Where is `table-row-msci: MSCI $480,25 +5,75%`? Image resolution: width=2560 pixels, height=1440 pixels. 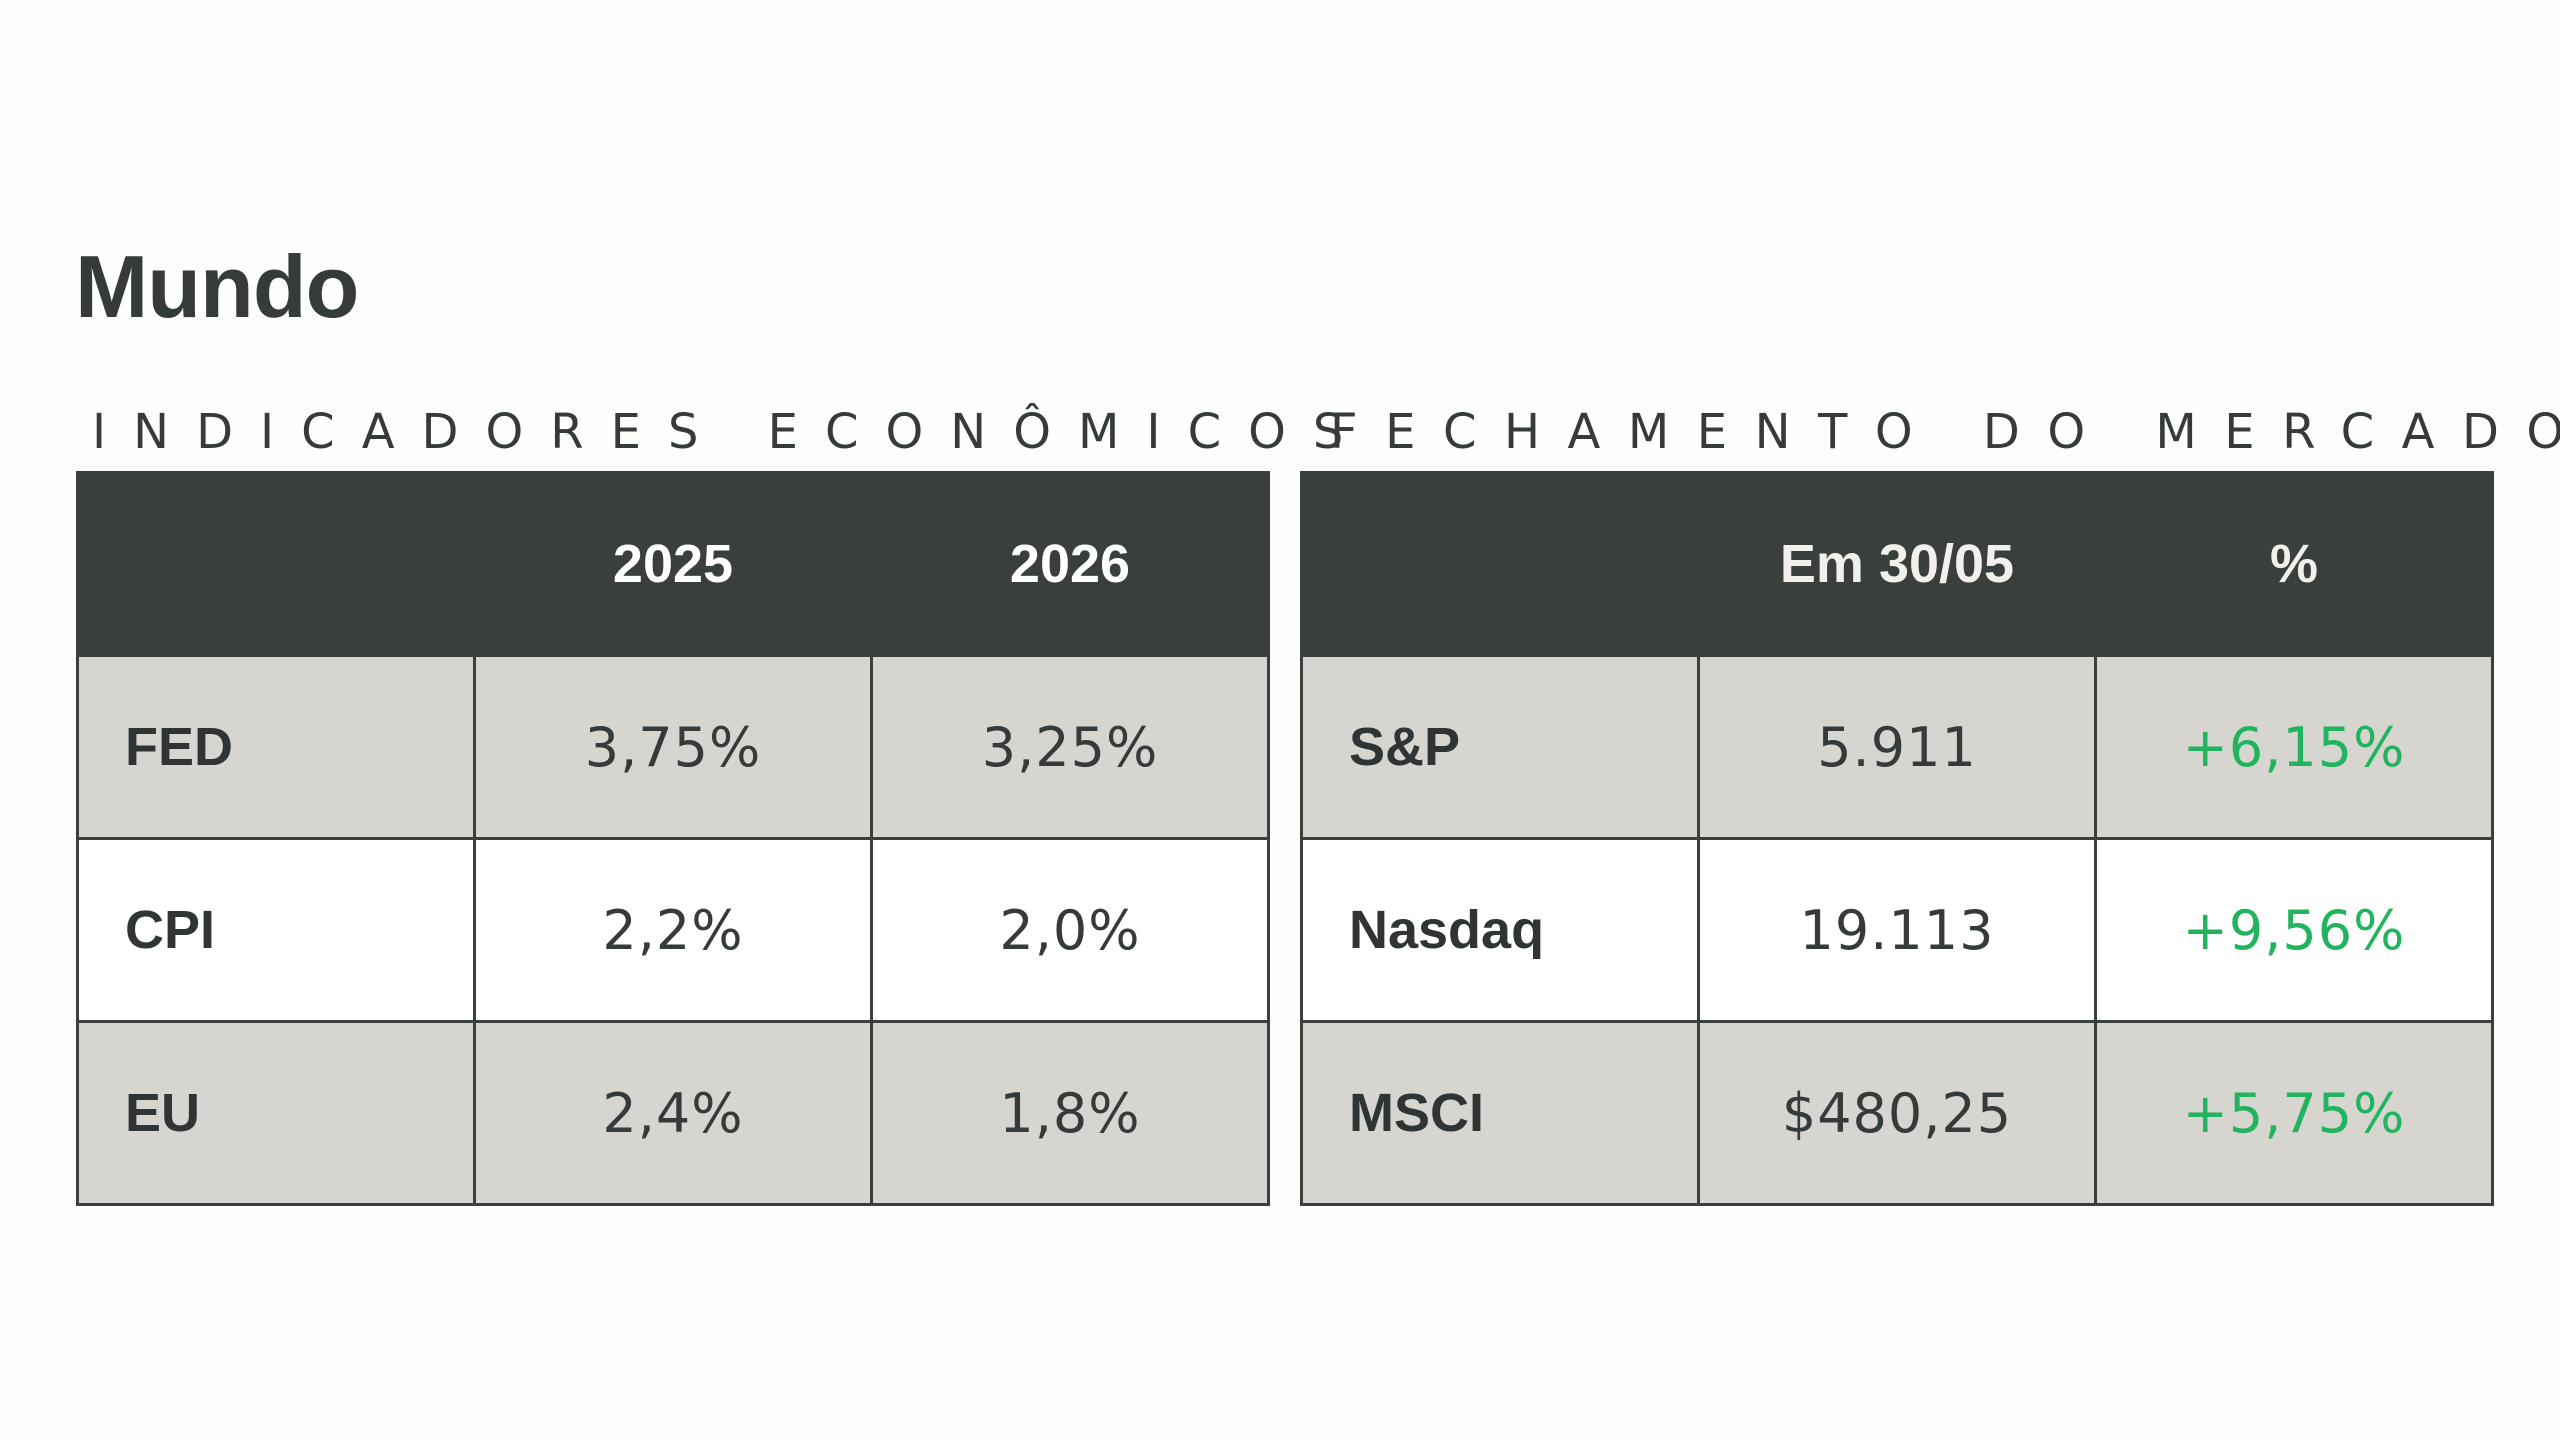 table-row-msci: MSCI $480,25 +5,75% is located at coordinates (1897, 1113).